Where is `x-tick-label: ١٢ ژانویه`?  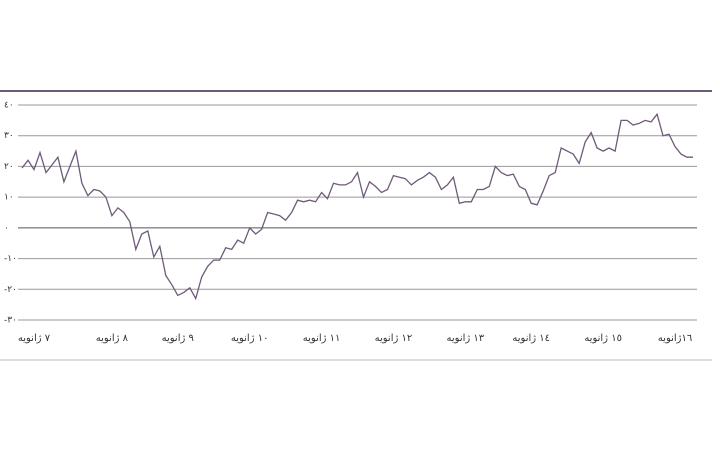
x-tick-label: ١٢ ژانویه is located at coordinates (394, 338).